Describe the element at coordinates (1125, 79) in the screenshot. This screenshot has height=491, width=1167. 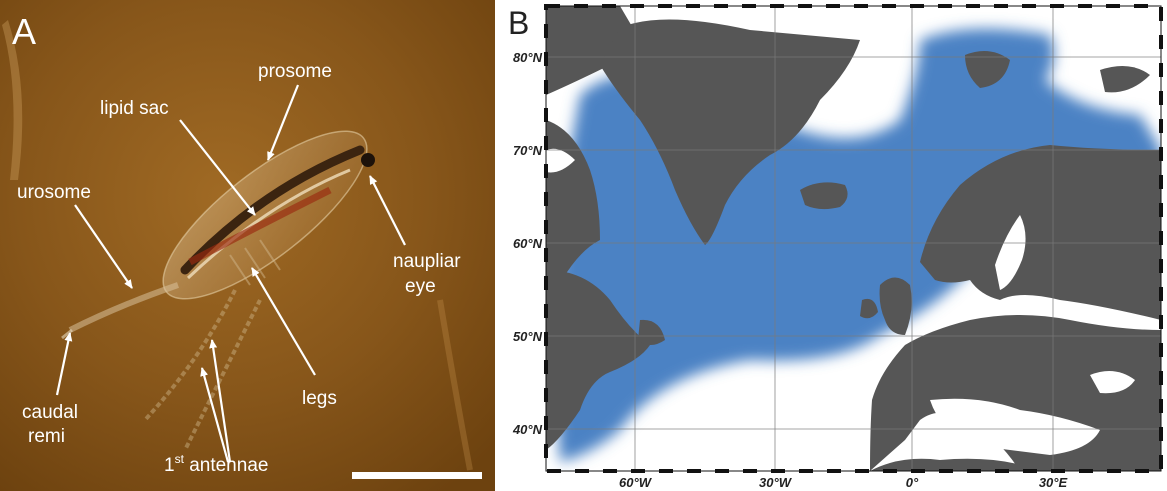
I see `land-novaya-zemlya` at that location.